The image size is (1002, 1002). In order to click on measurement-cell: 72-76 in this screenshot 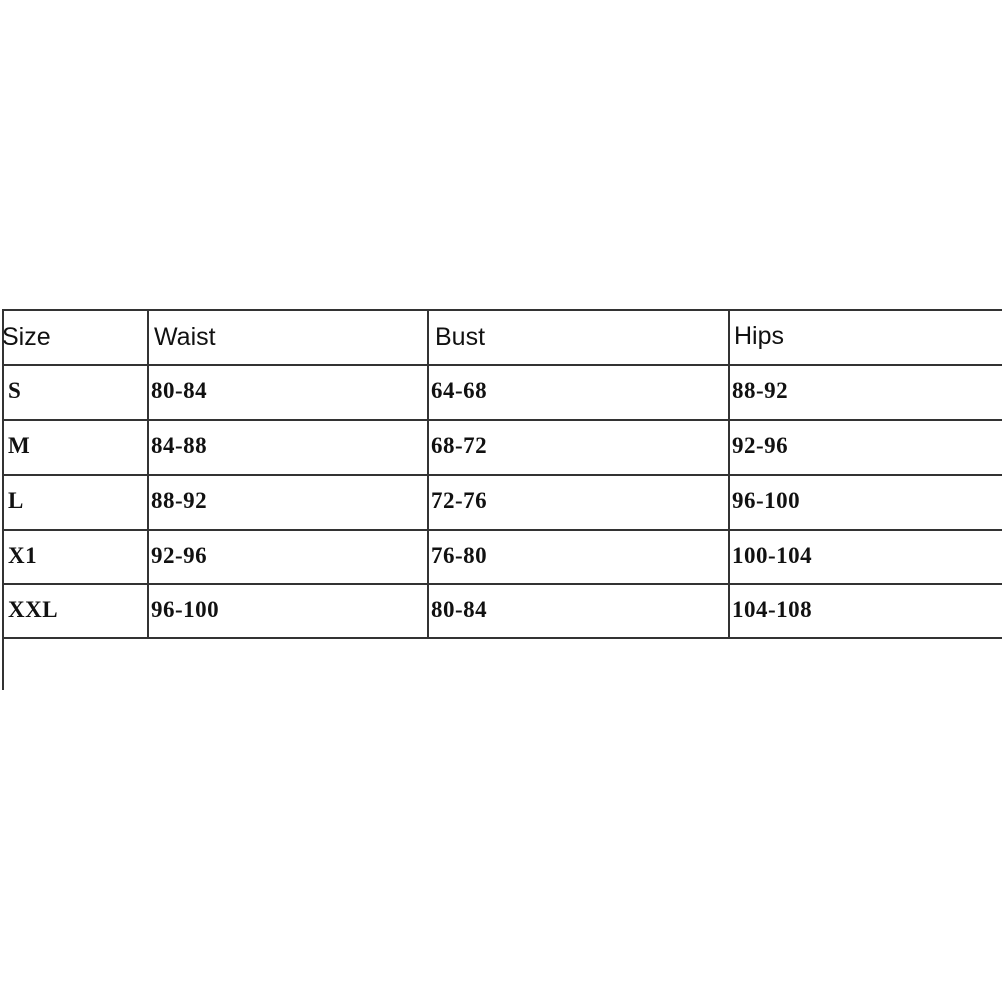, I will do `click(459, 500)`.